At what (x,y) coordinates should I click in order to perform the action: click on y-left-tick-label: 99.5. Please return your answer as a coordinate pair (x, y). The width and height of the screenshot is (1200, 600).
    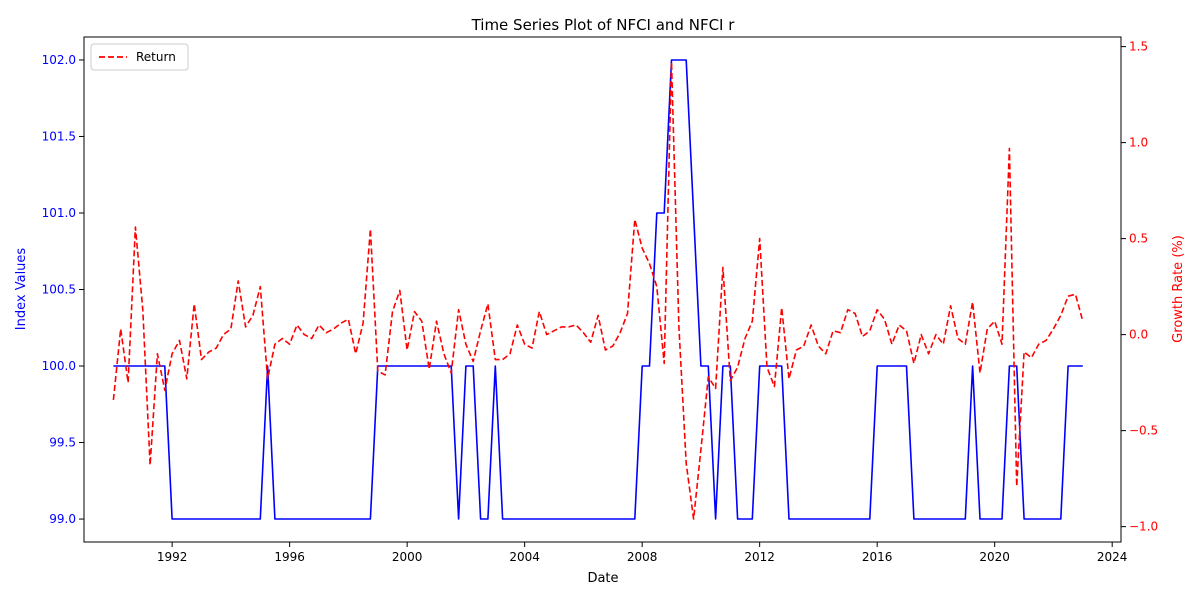
    Looking at the image, I should click on (62, 443).